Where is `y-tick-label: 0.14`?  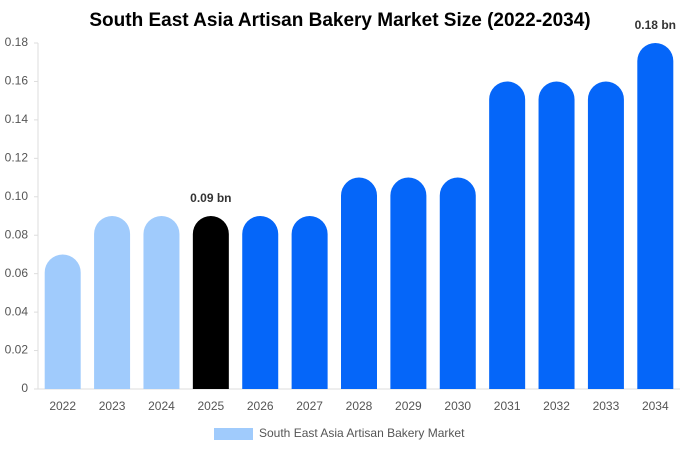 y-tick-label: 0.14 is located at coordinates (17, 119).